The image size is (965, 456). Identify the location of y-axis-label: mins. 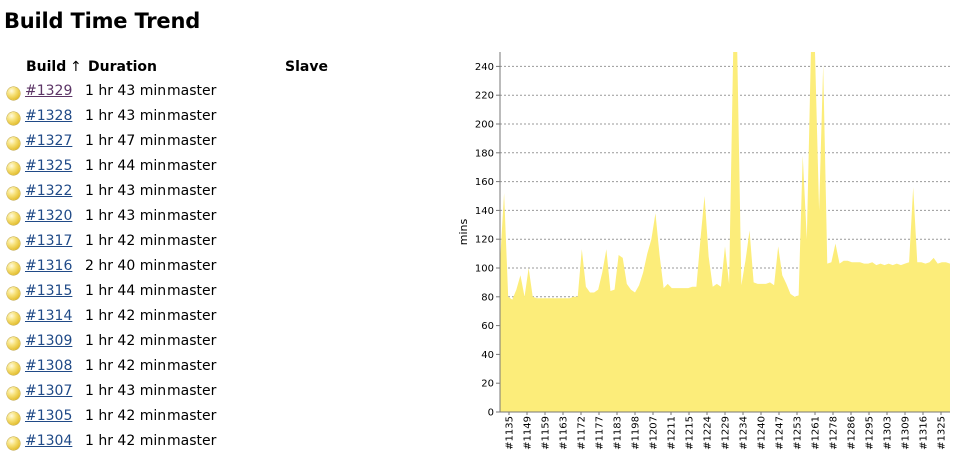
(463, 231).